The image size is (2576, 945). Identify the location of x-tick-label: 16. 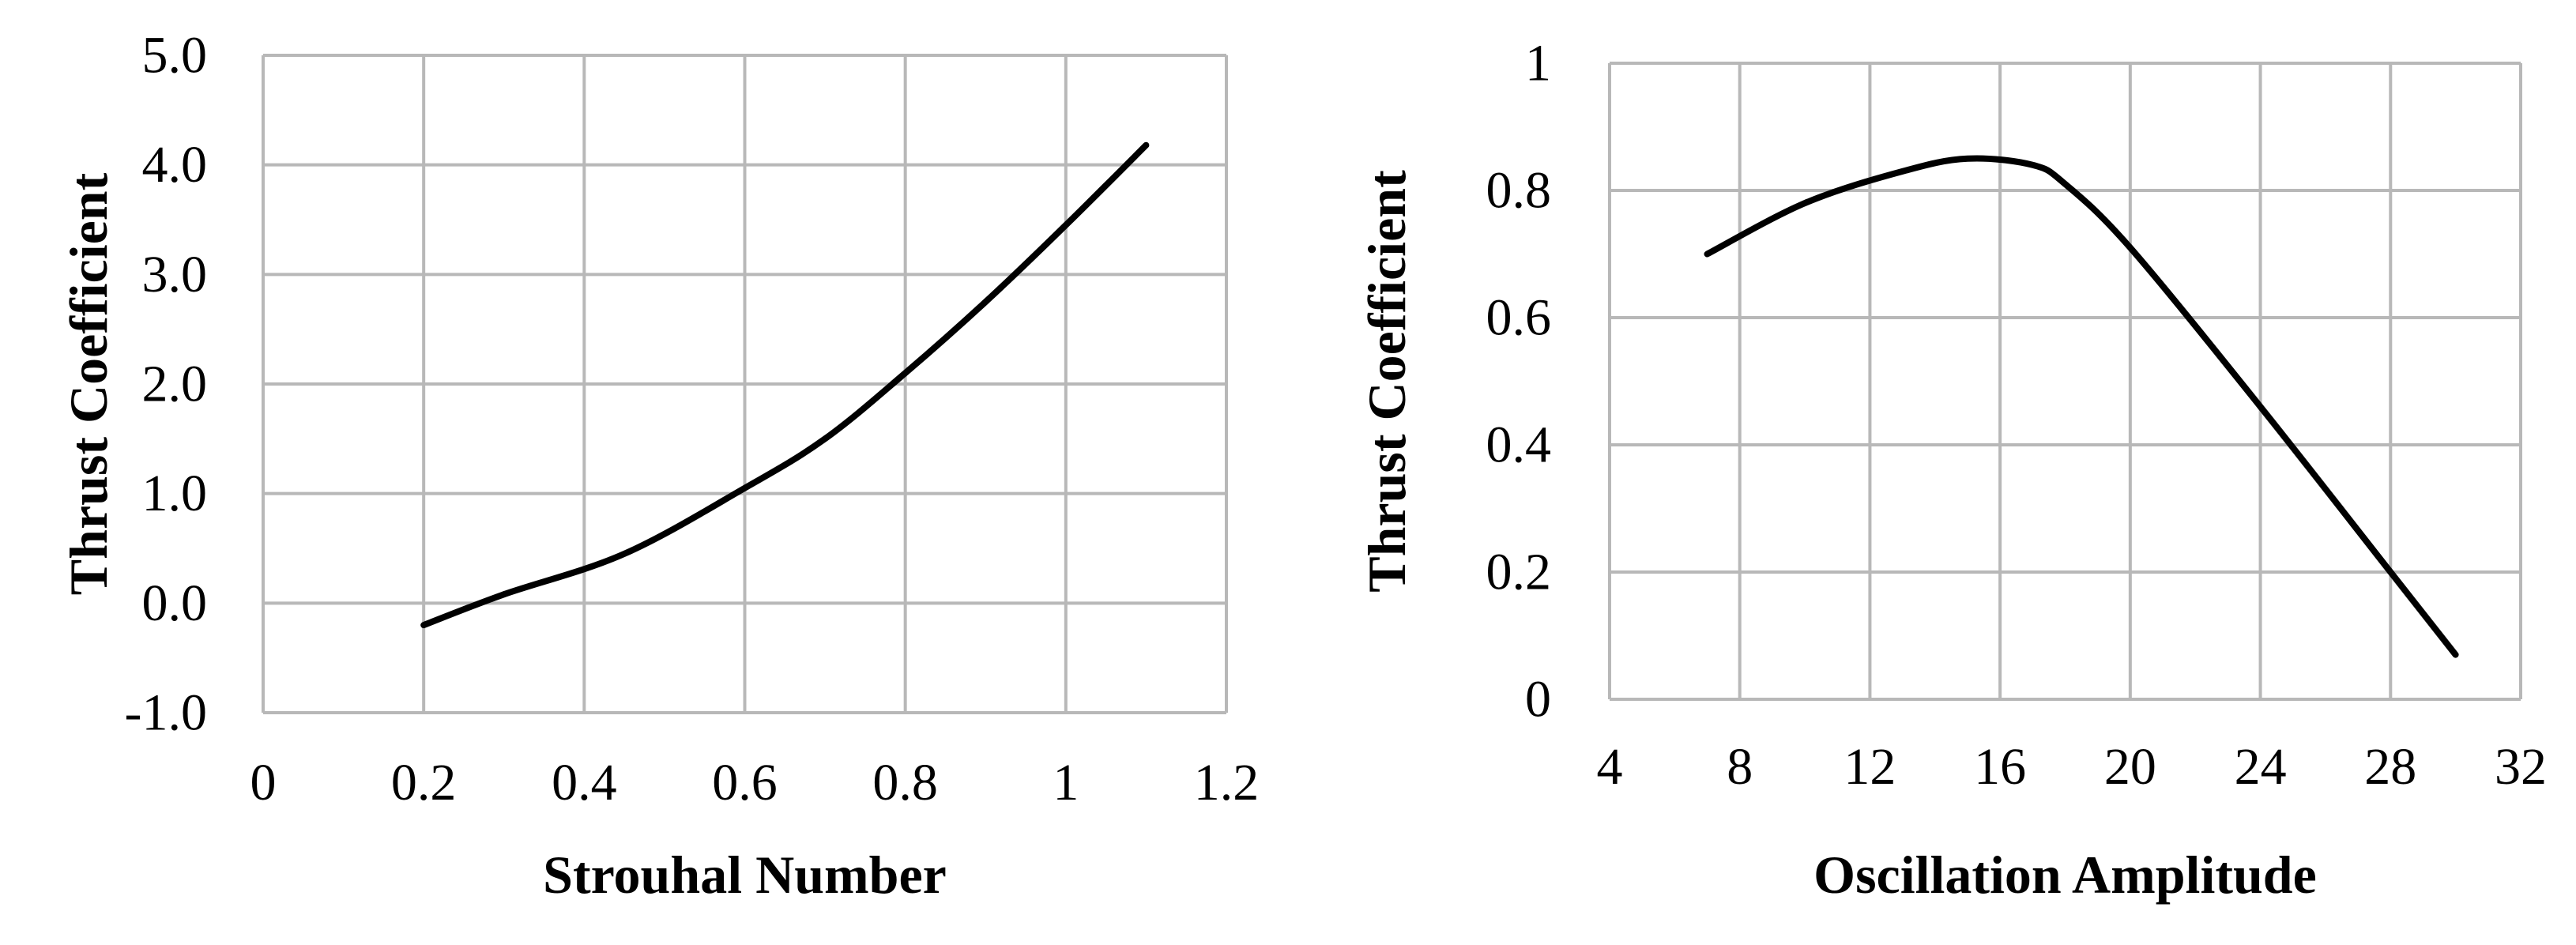
(2000, 767).